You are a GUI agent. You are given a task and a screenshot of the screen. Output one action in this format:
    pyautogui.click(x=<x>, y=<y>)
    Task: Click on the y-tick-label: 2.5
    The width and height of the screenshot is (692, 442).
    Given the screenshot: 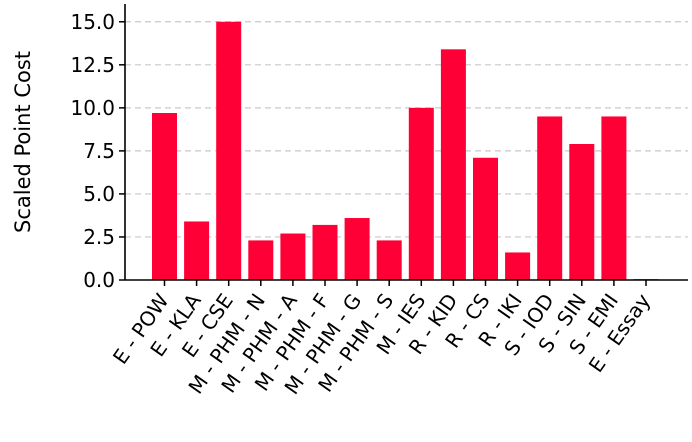 What is the action you would take?
    pyautogui.click(x=99, y=237)
    